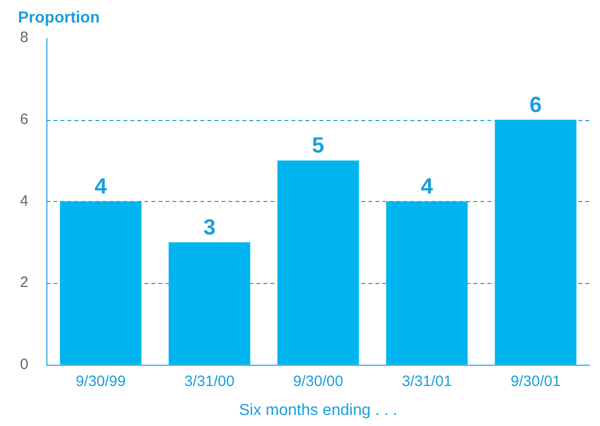 The width and height of the screenshot is (600, 426). Describe the element at coordinates (535, 381) in the screenshot. I see `x-tick-label: 9/30/01` at that location.